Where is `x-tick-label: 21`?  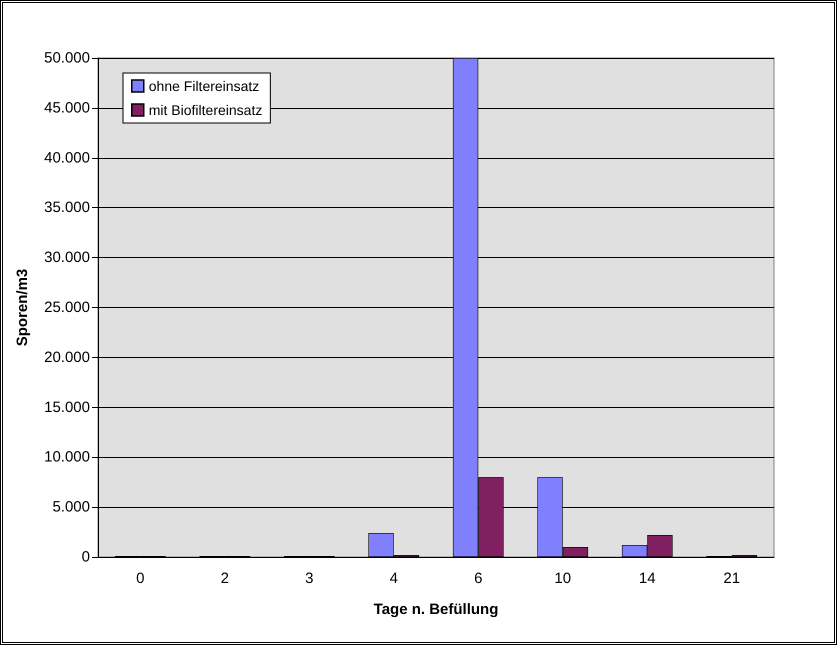
x-tick-label: 21 is located at coordinates (731, 578).